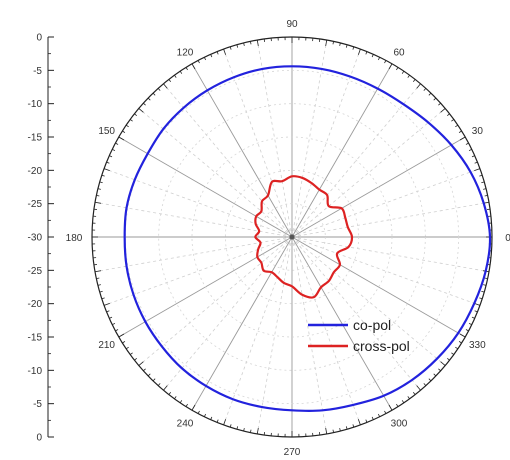  I want to click on angle-label: 240, so click(185, 423).